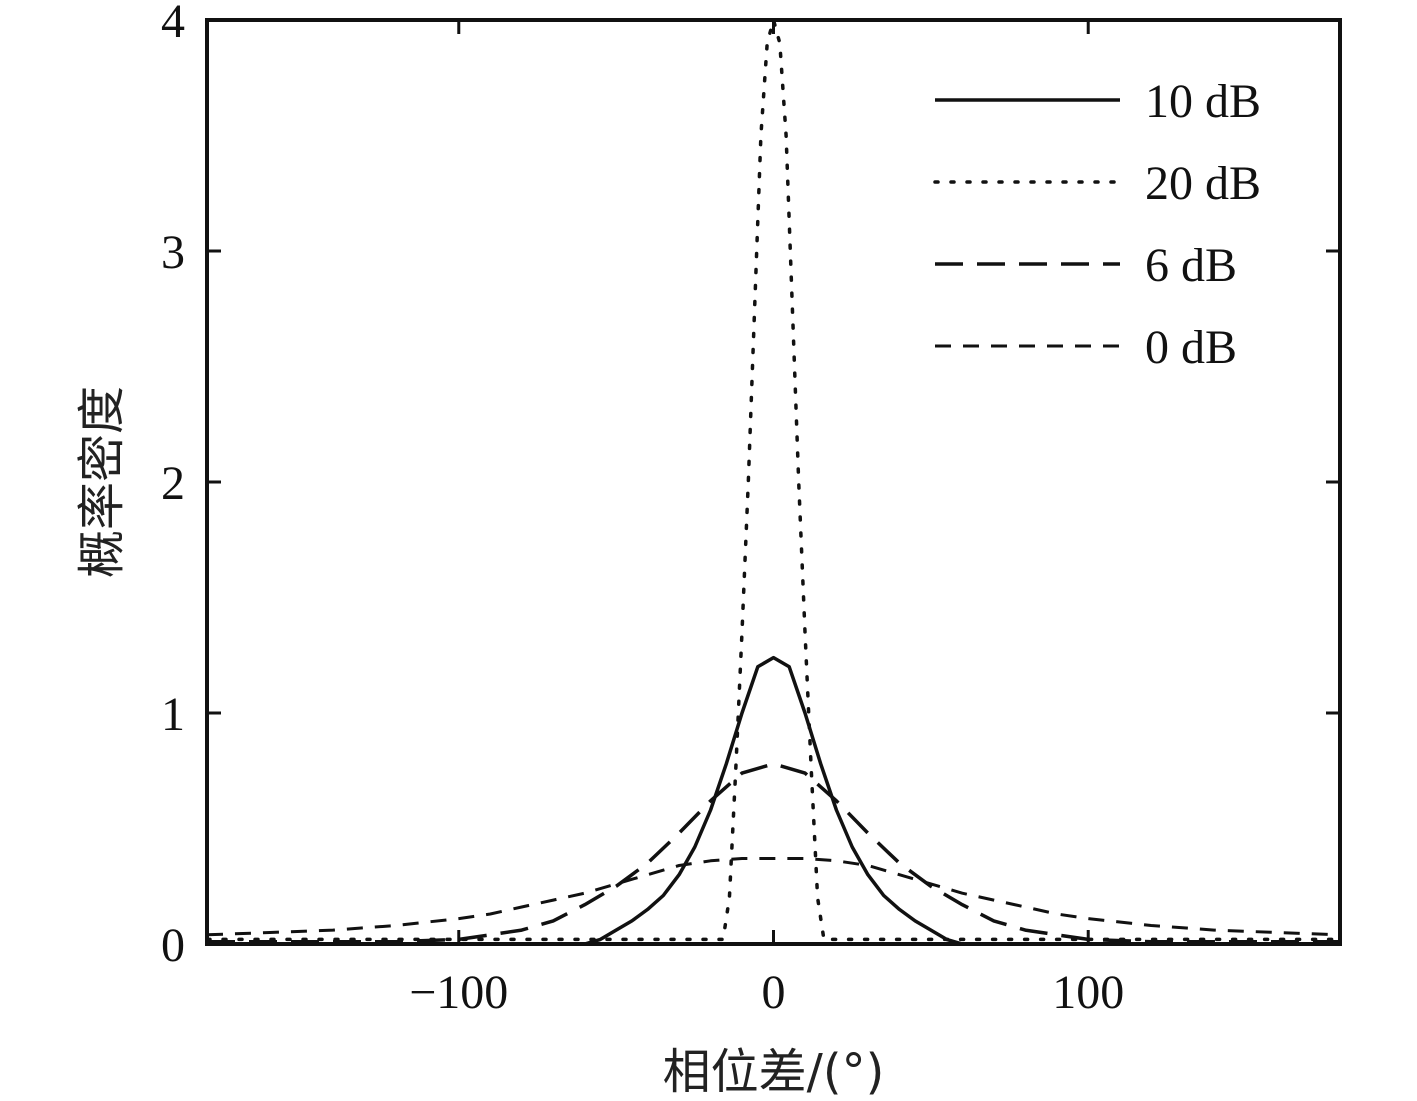 Image resolution: width=1417 pixels, height=1101 pixels. I want to click on y-tick-label: 3, so click(173, 252).